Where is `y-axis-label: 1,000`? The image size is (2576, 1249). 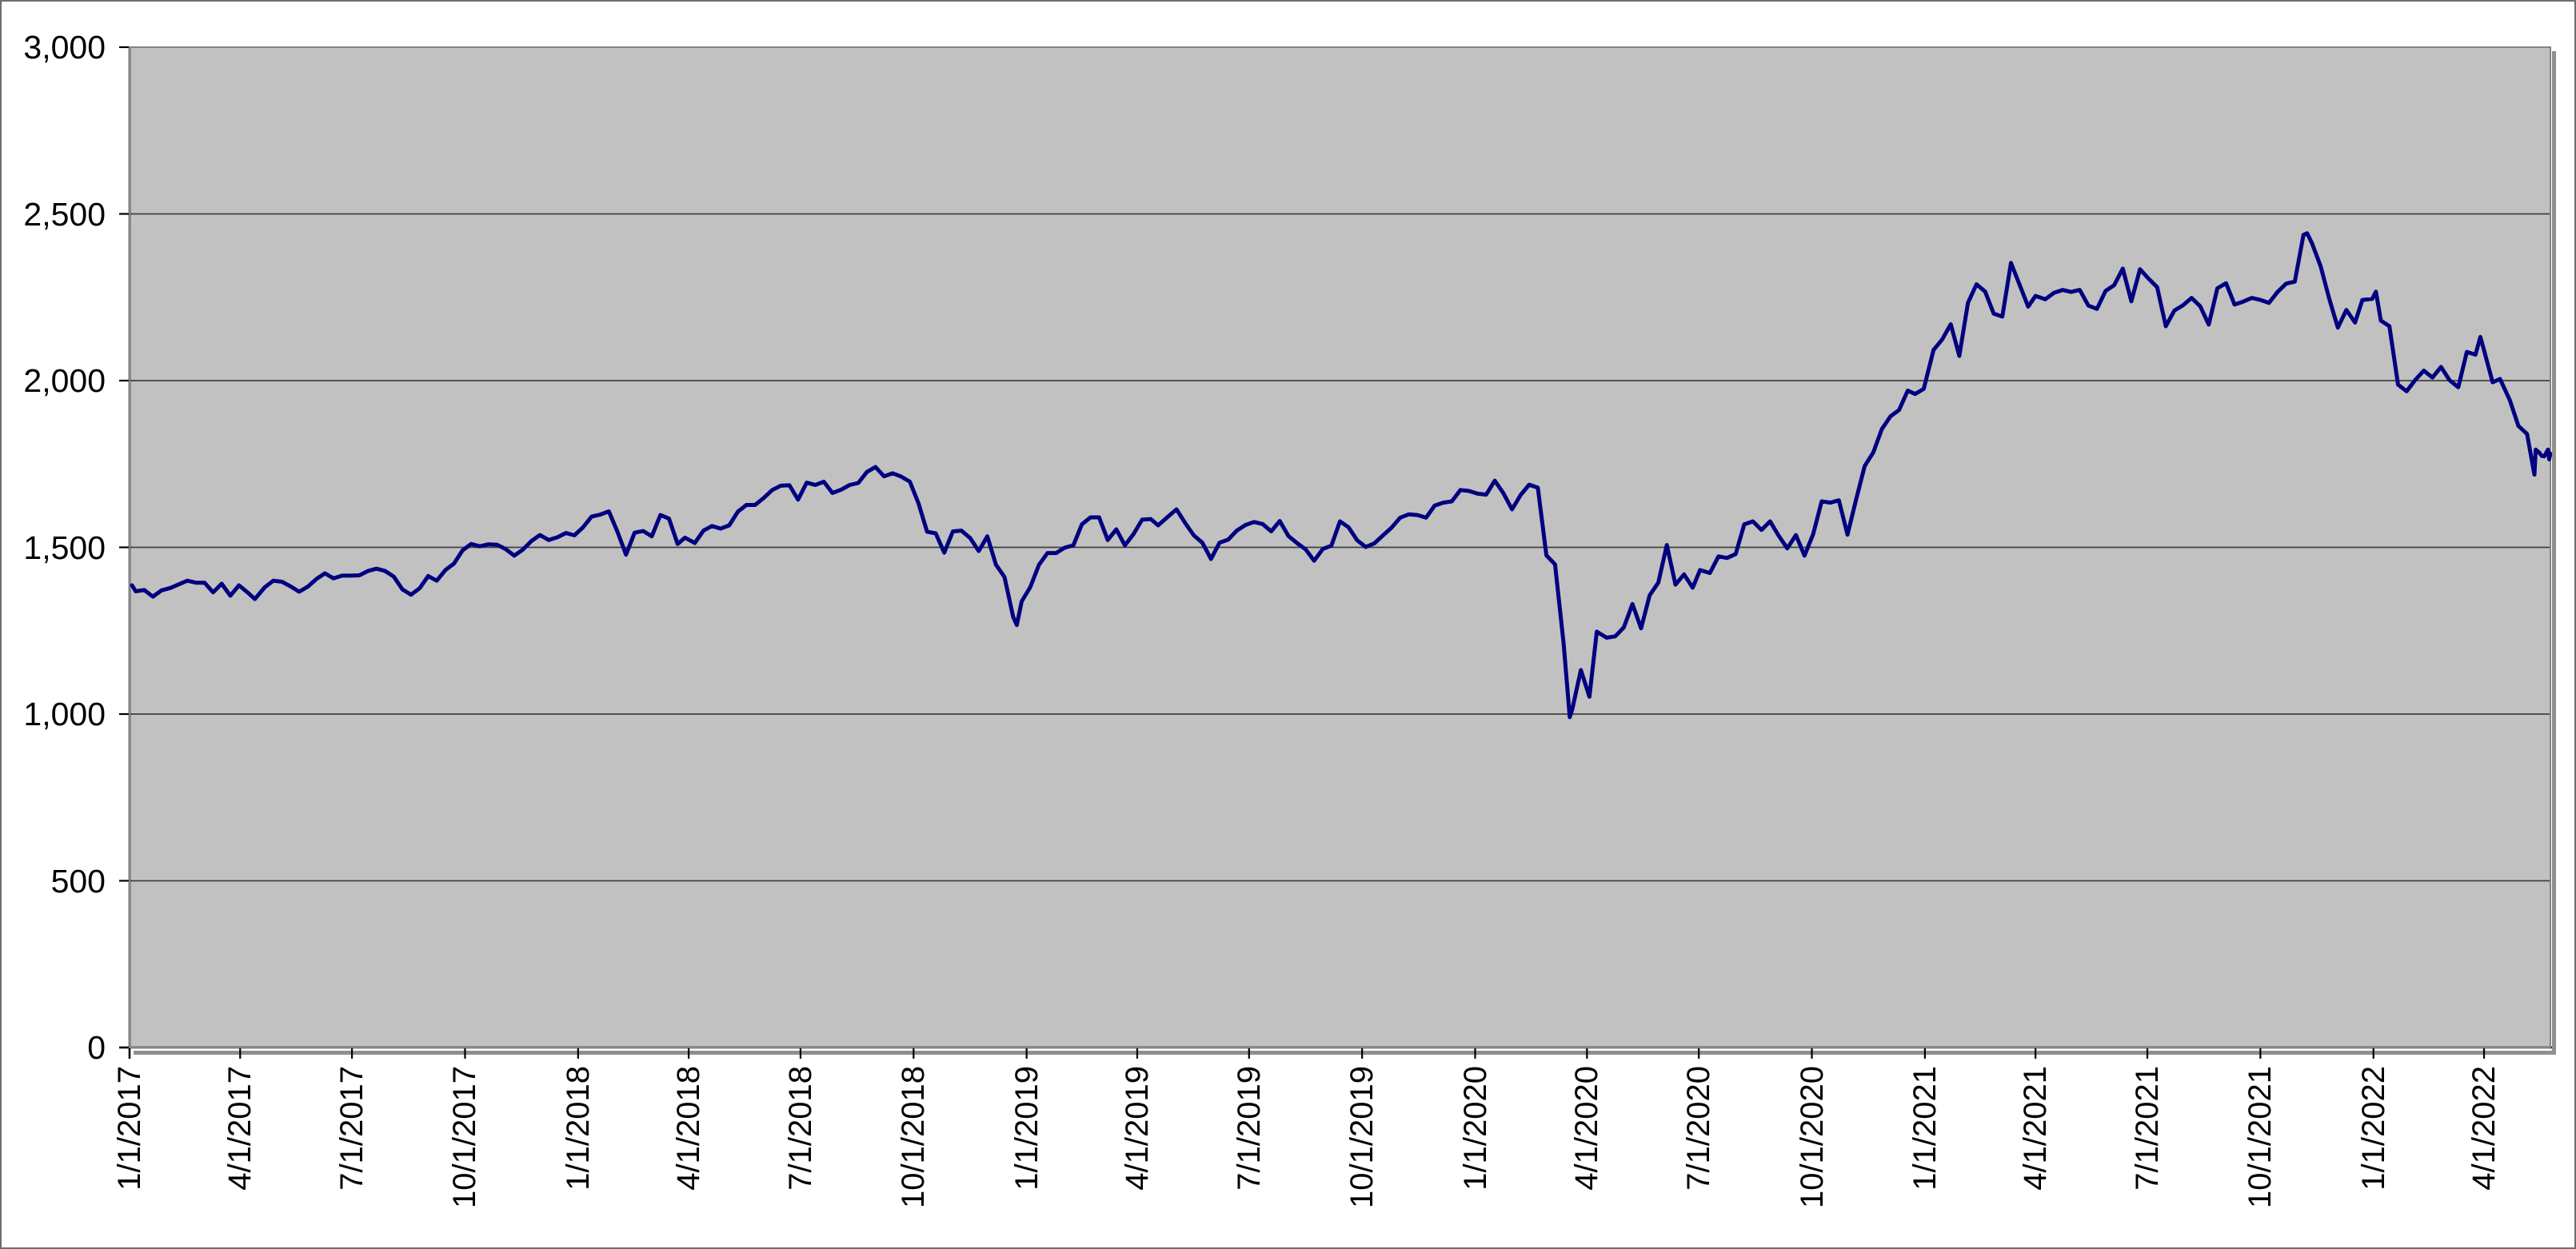 y-axis-label: 1,000 is located at coordinates (65, 714).